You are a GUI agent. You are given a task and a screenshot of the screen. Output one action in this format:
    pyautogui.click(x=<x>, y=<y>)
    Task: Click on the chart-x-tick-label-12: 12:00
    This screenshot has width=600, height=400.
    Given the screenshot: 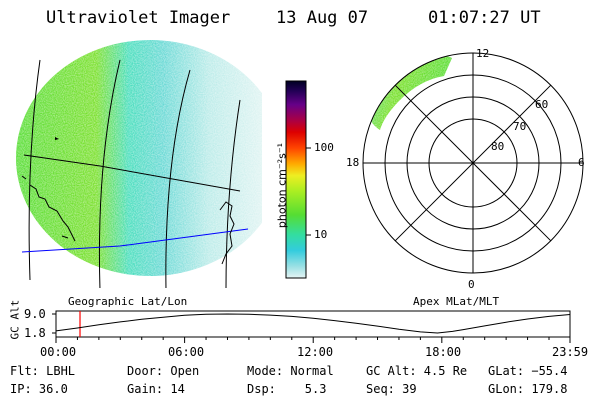 What is the action you would take?
    pyautogui.click(x=315, y=352)
    